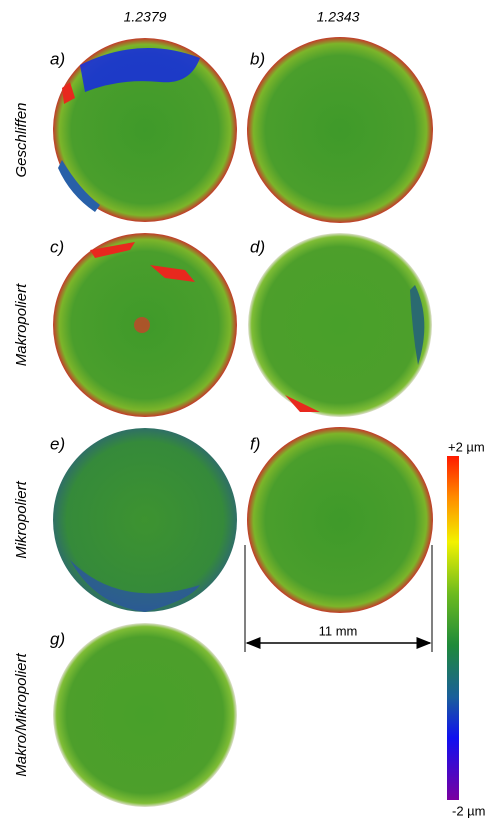 The height and width of the screenshot is (826, 496). I want to click on colorbar-label: -2 µm, so click(469, 810).